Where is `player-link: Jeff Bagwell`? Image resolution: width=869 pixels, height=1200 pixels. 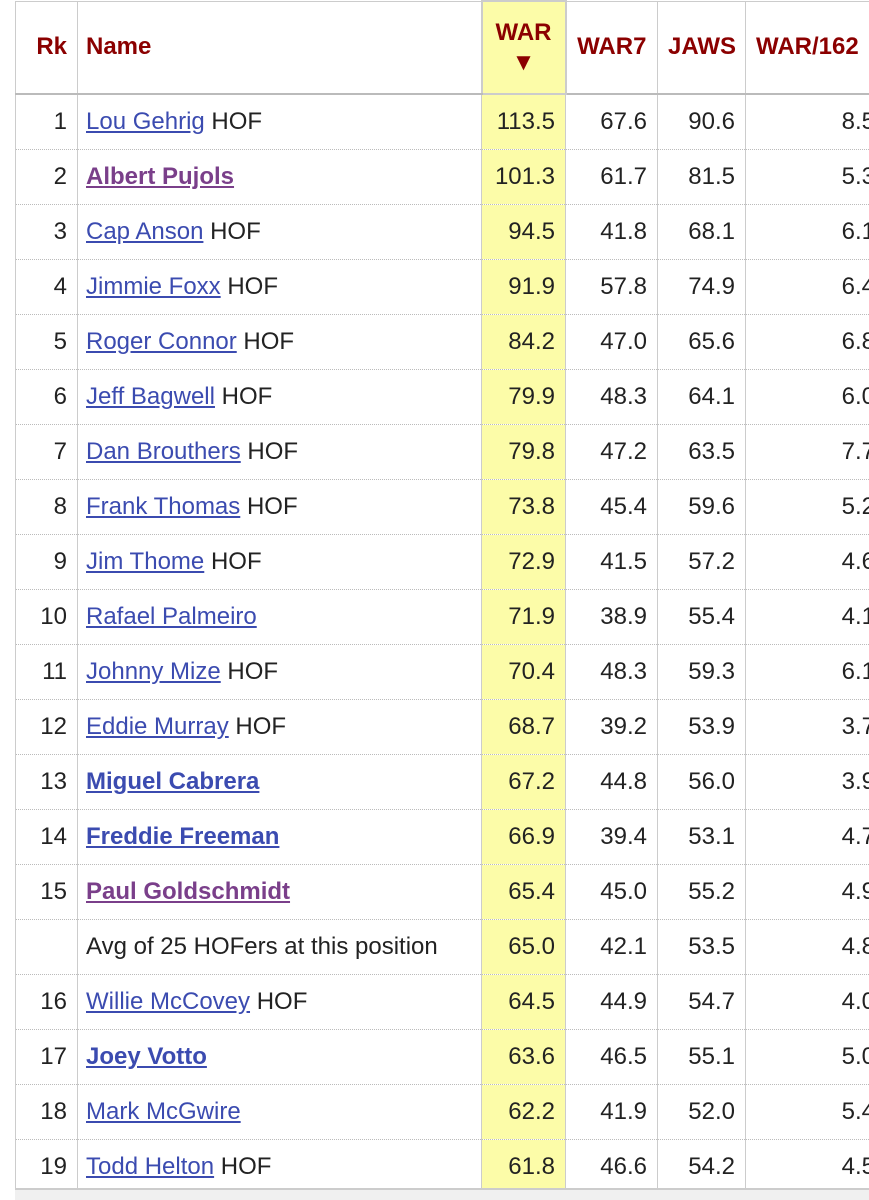 player-link: Jeff Bagwell is located at coordinates (150, 396).